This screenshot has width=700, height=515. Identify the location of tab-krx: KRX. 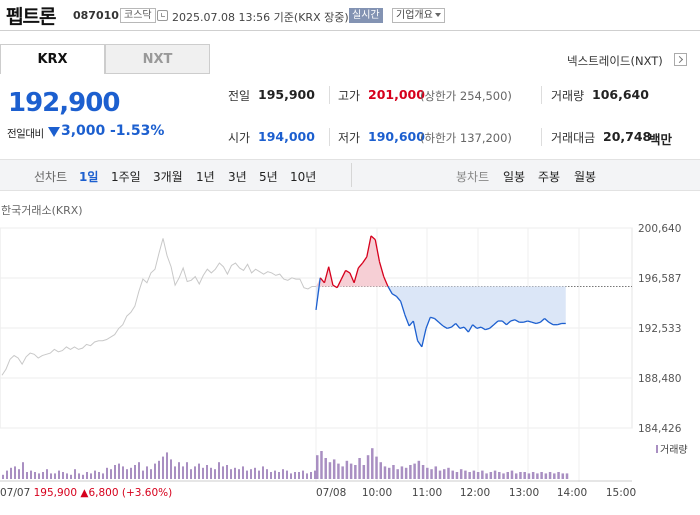
(52, 59).